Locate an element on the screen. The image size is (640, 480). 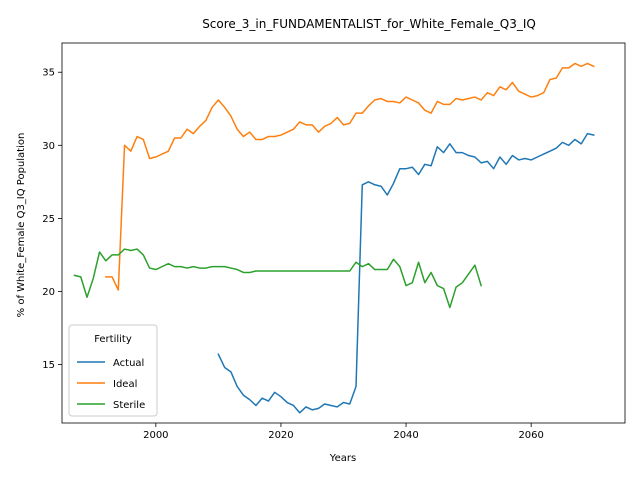
legend-label-actual: Actual is located at coordinates (128, 363).